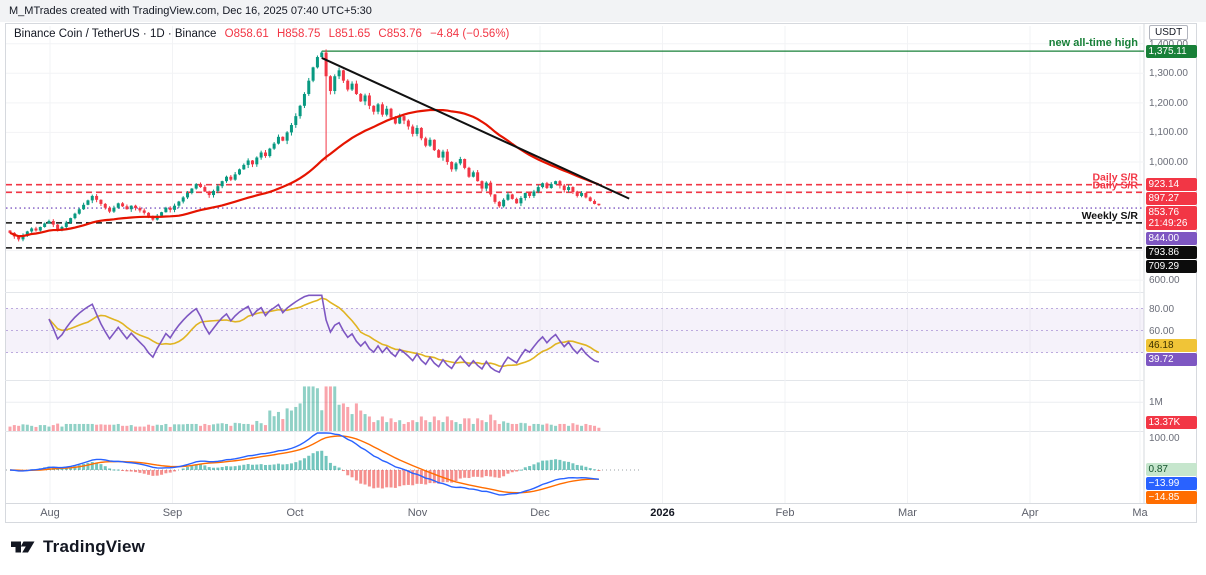 This screenshot has width=1206, height=575. I want to click on time-axis-label: Feb, so click(785, 513).